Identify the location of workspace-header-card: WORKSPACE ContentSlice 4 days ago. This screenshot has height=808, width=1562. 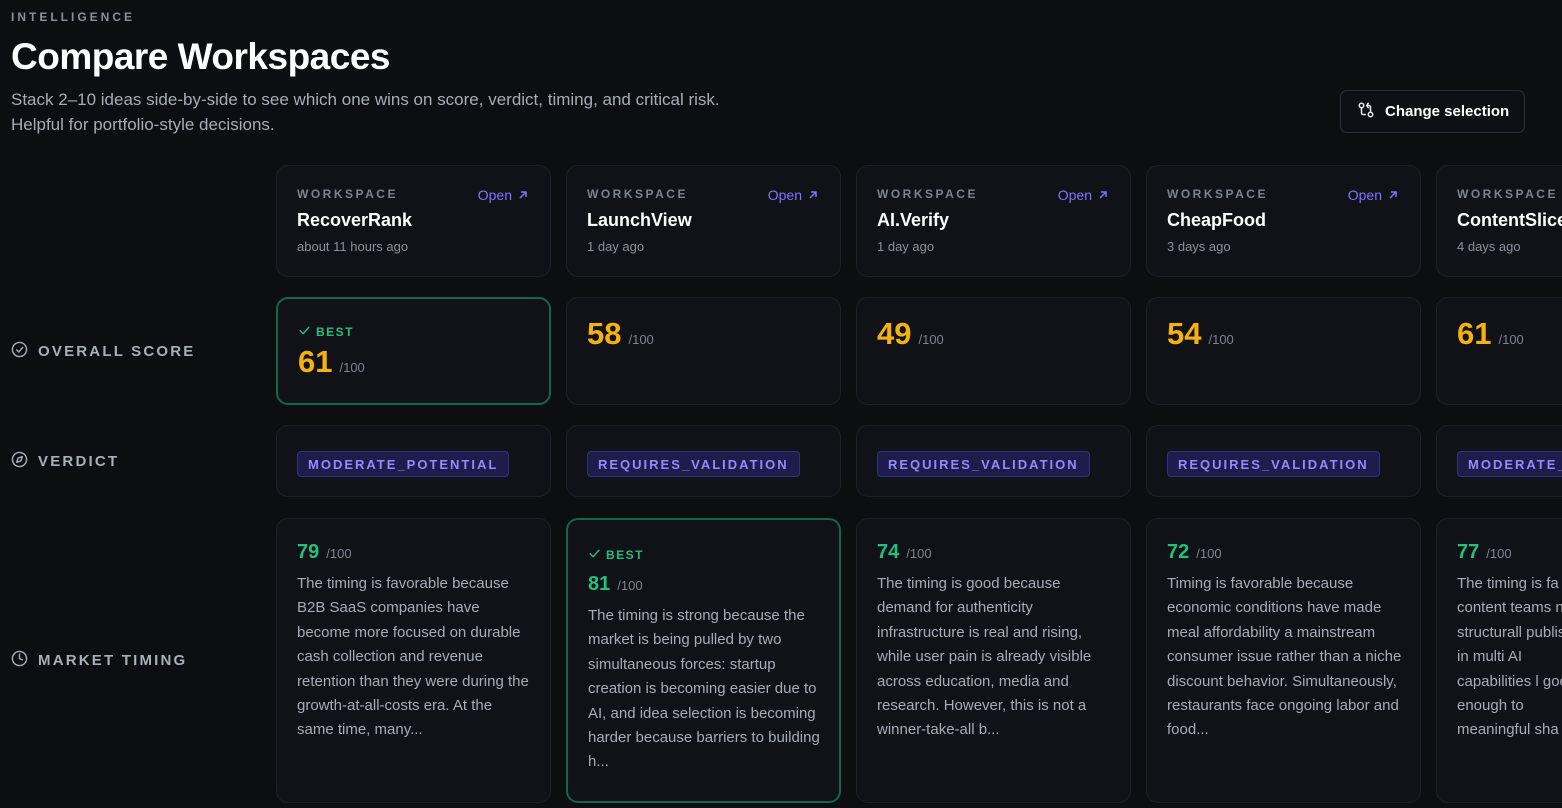
(1499, 221).